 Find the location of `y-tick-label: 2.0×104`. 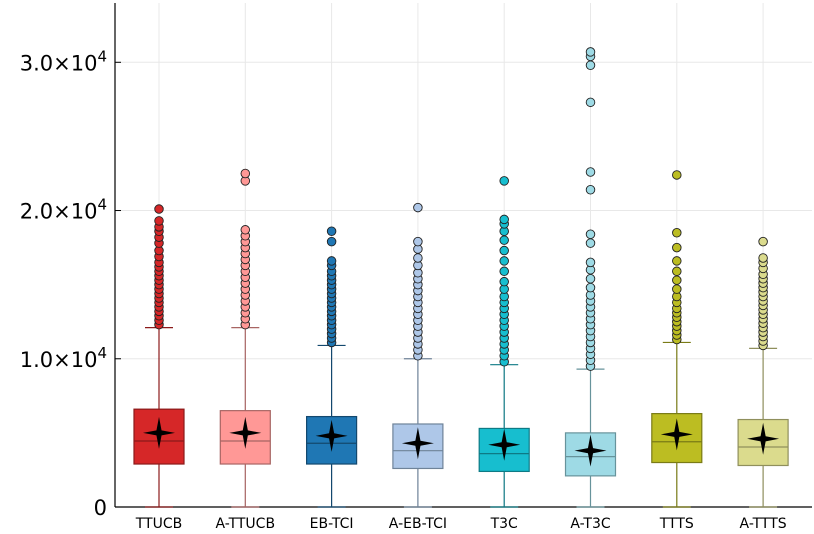

y-tick-label: 2.0×104 is located at coordinates (63, 210).